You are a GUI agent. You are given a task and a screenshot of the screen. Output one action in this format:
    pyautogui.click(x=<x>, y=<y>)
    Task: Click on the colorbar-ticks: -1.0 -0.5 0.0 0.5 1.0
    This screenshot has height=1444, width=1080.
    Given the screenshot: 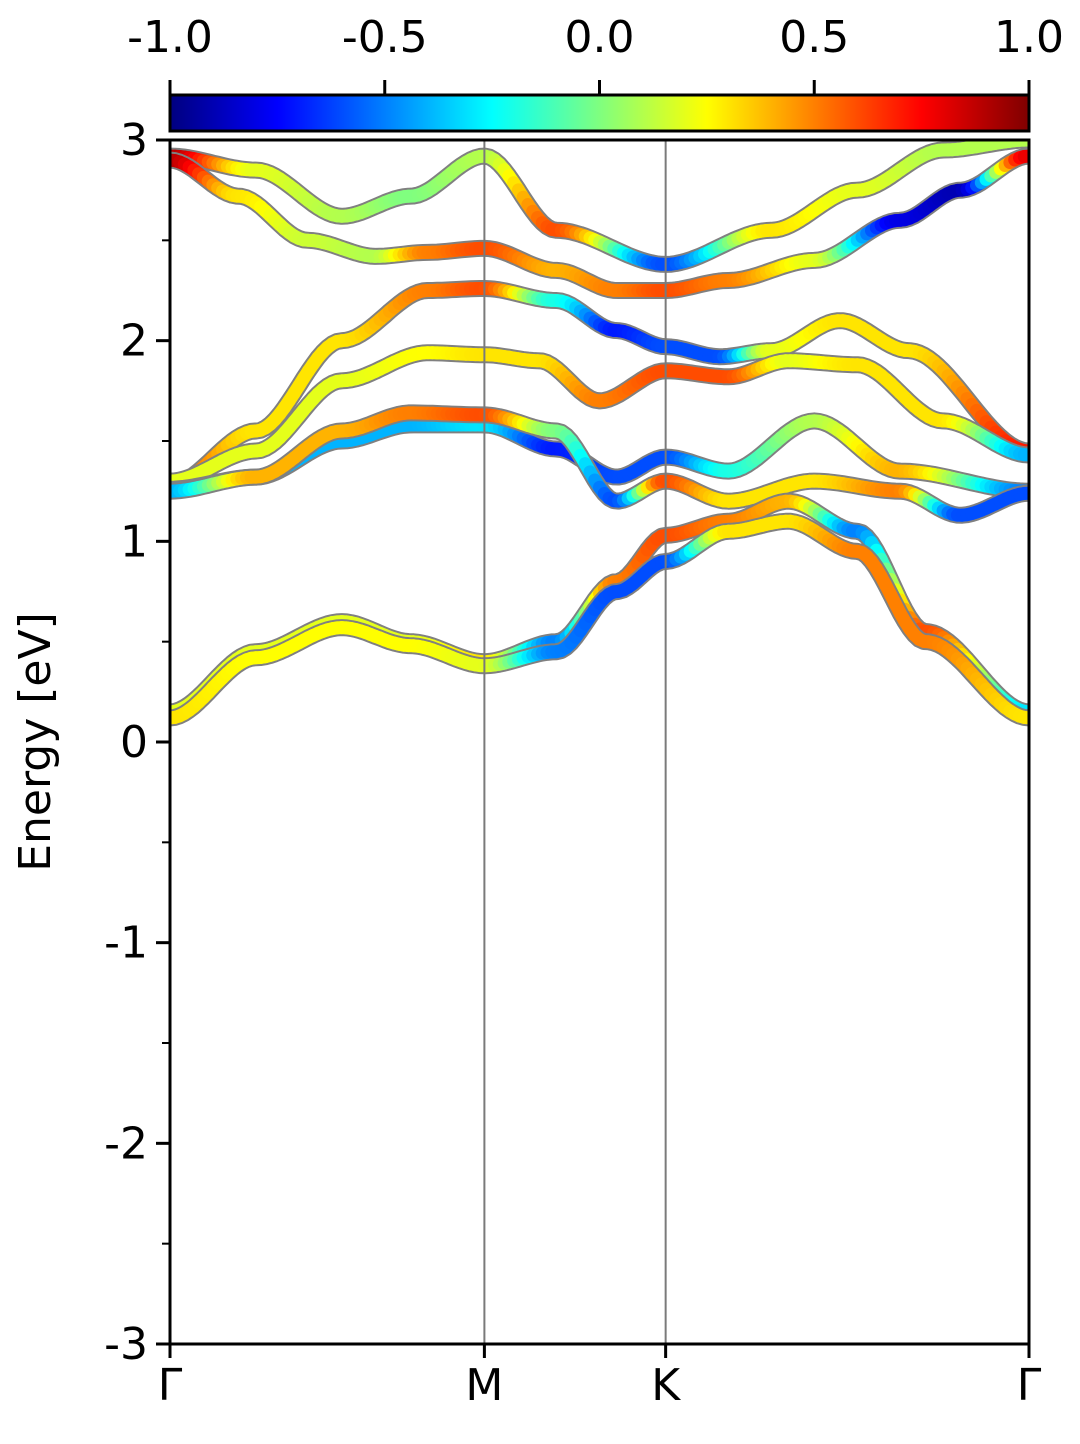 What is the action you would take?
    pyautogui.click(x=595, y=53)
    